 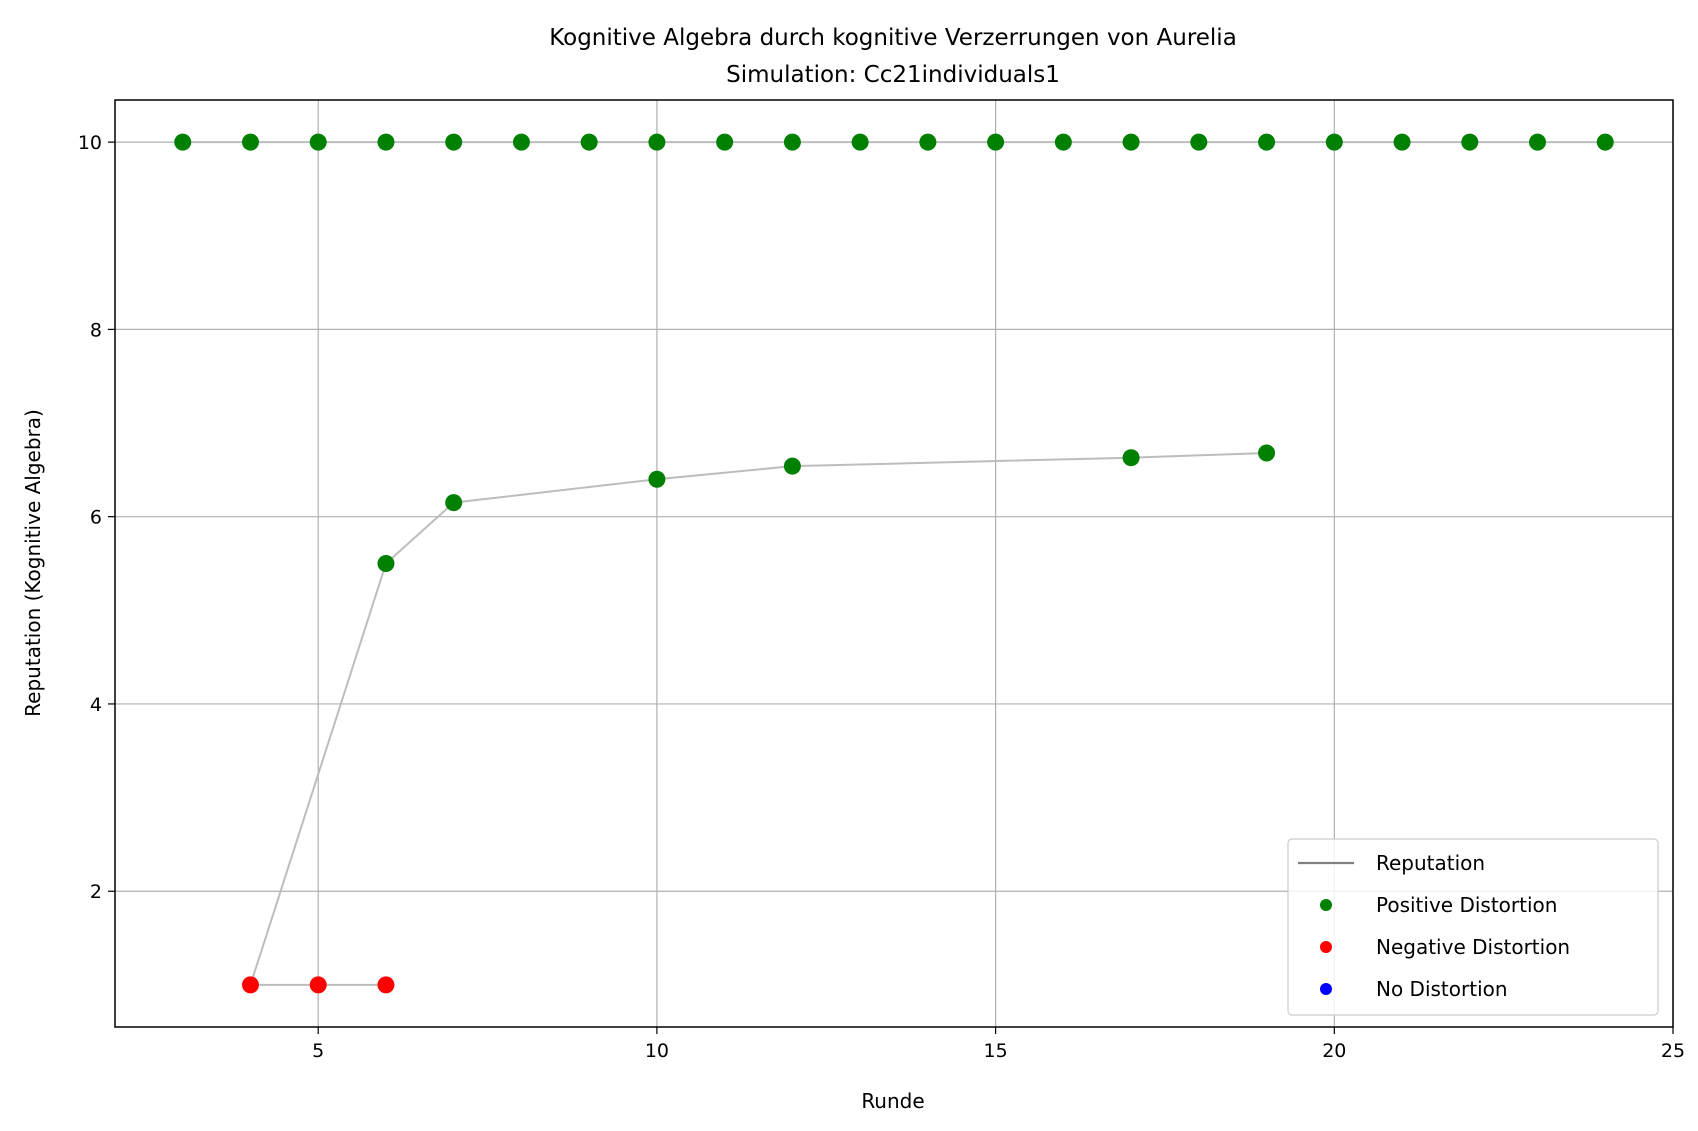 I want to click on x-tick-label: 5, so click(x=318, y=1051).